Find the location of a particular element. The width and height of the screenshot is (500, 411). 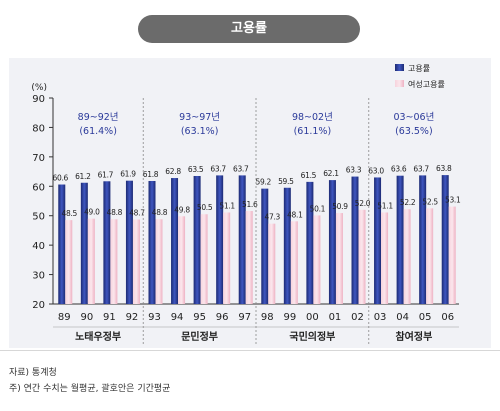

government-period-label: 국민의정부 is located at coordinates (312, 336).